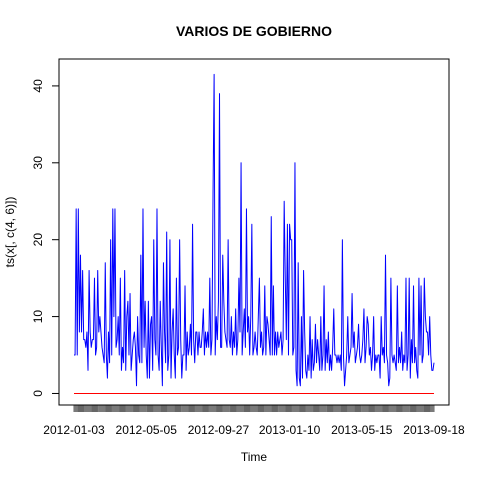  What do you see at coordinates (254, 31) in the screenshot?
I see `chart-title: VARIOS DE GOBIERNO` at bounding box center [254, 31].